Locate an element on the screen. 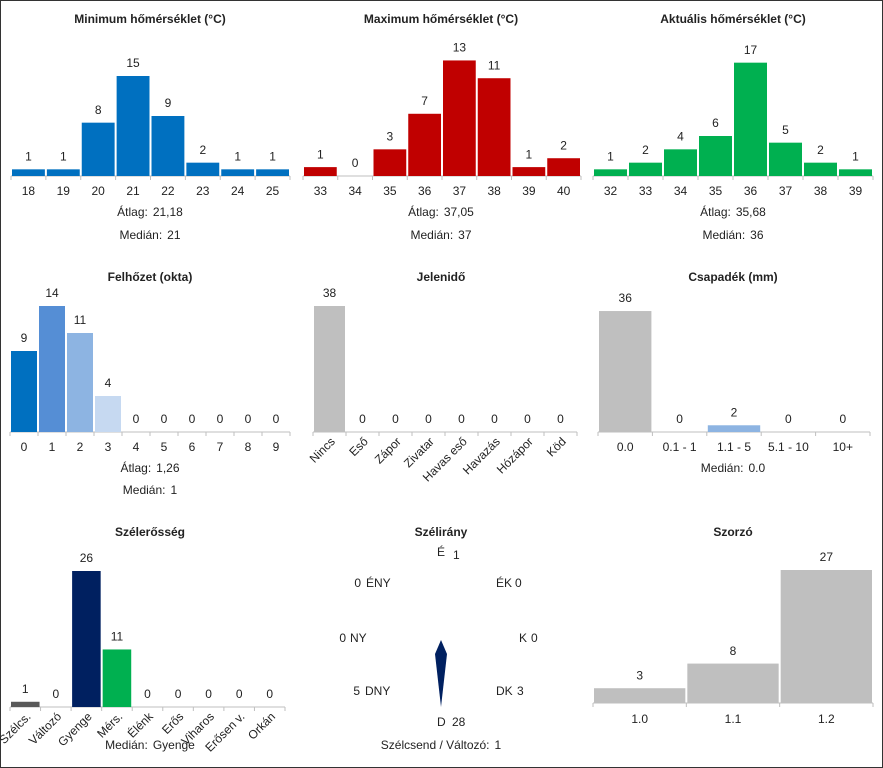 This screenshot has width=883, height=768. x-tick-label: 1.2 is located at coordinates (826, 719).